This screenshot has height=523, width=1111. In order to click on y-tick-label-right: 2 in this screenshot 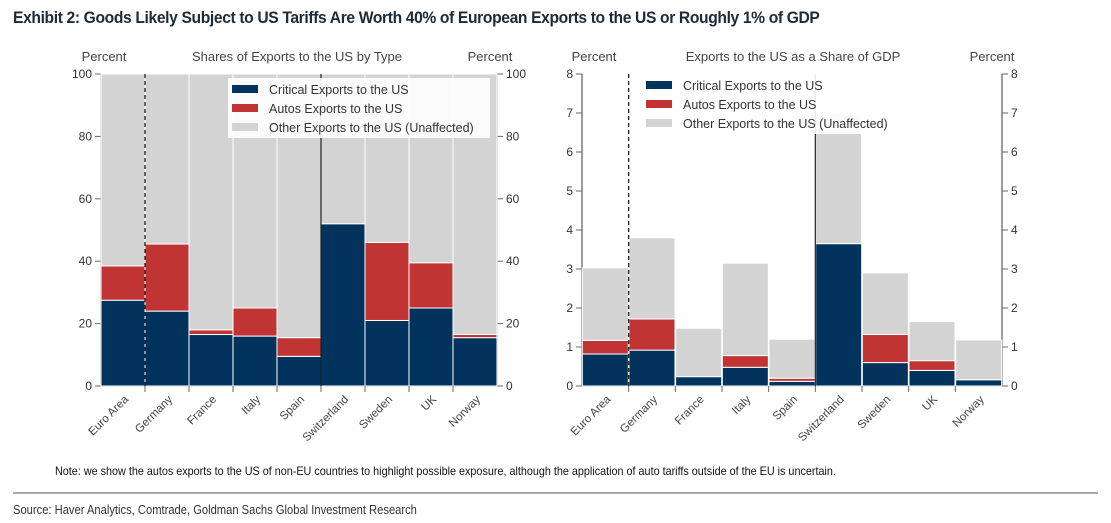, I will do `click(1014, 308)`.